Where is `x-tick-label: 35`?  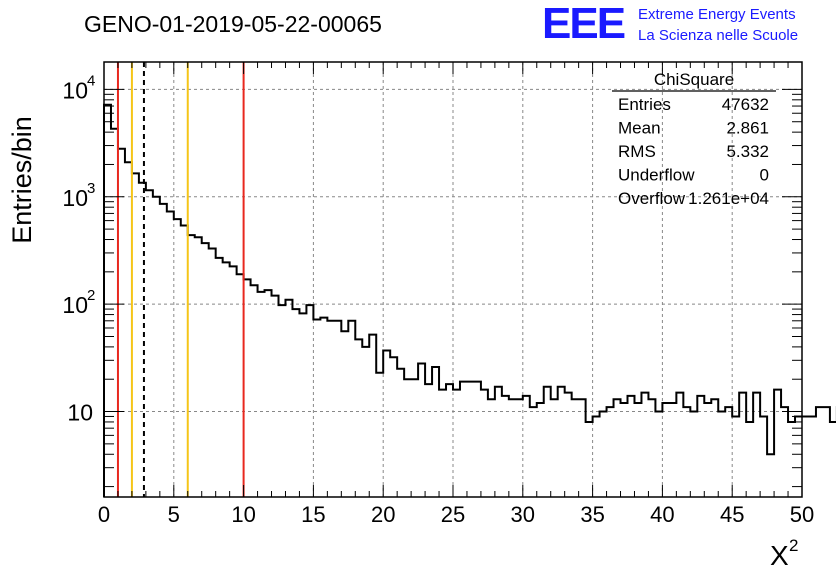 x-tick-label: 35 is located at coordinates (592, 514).